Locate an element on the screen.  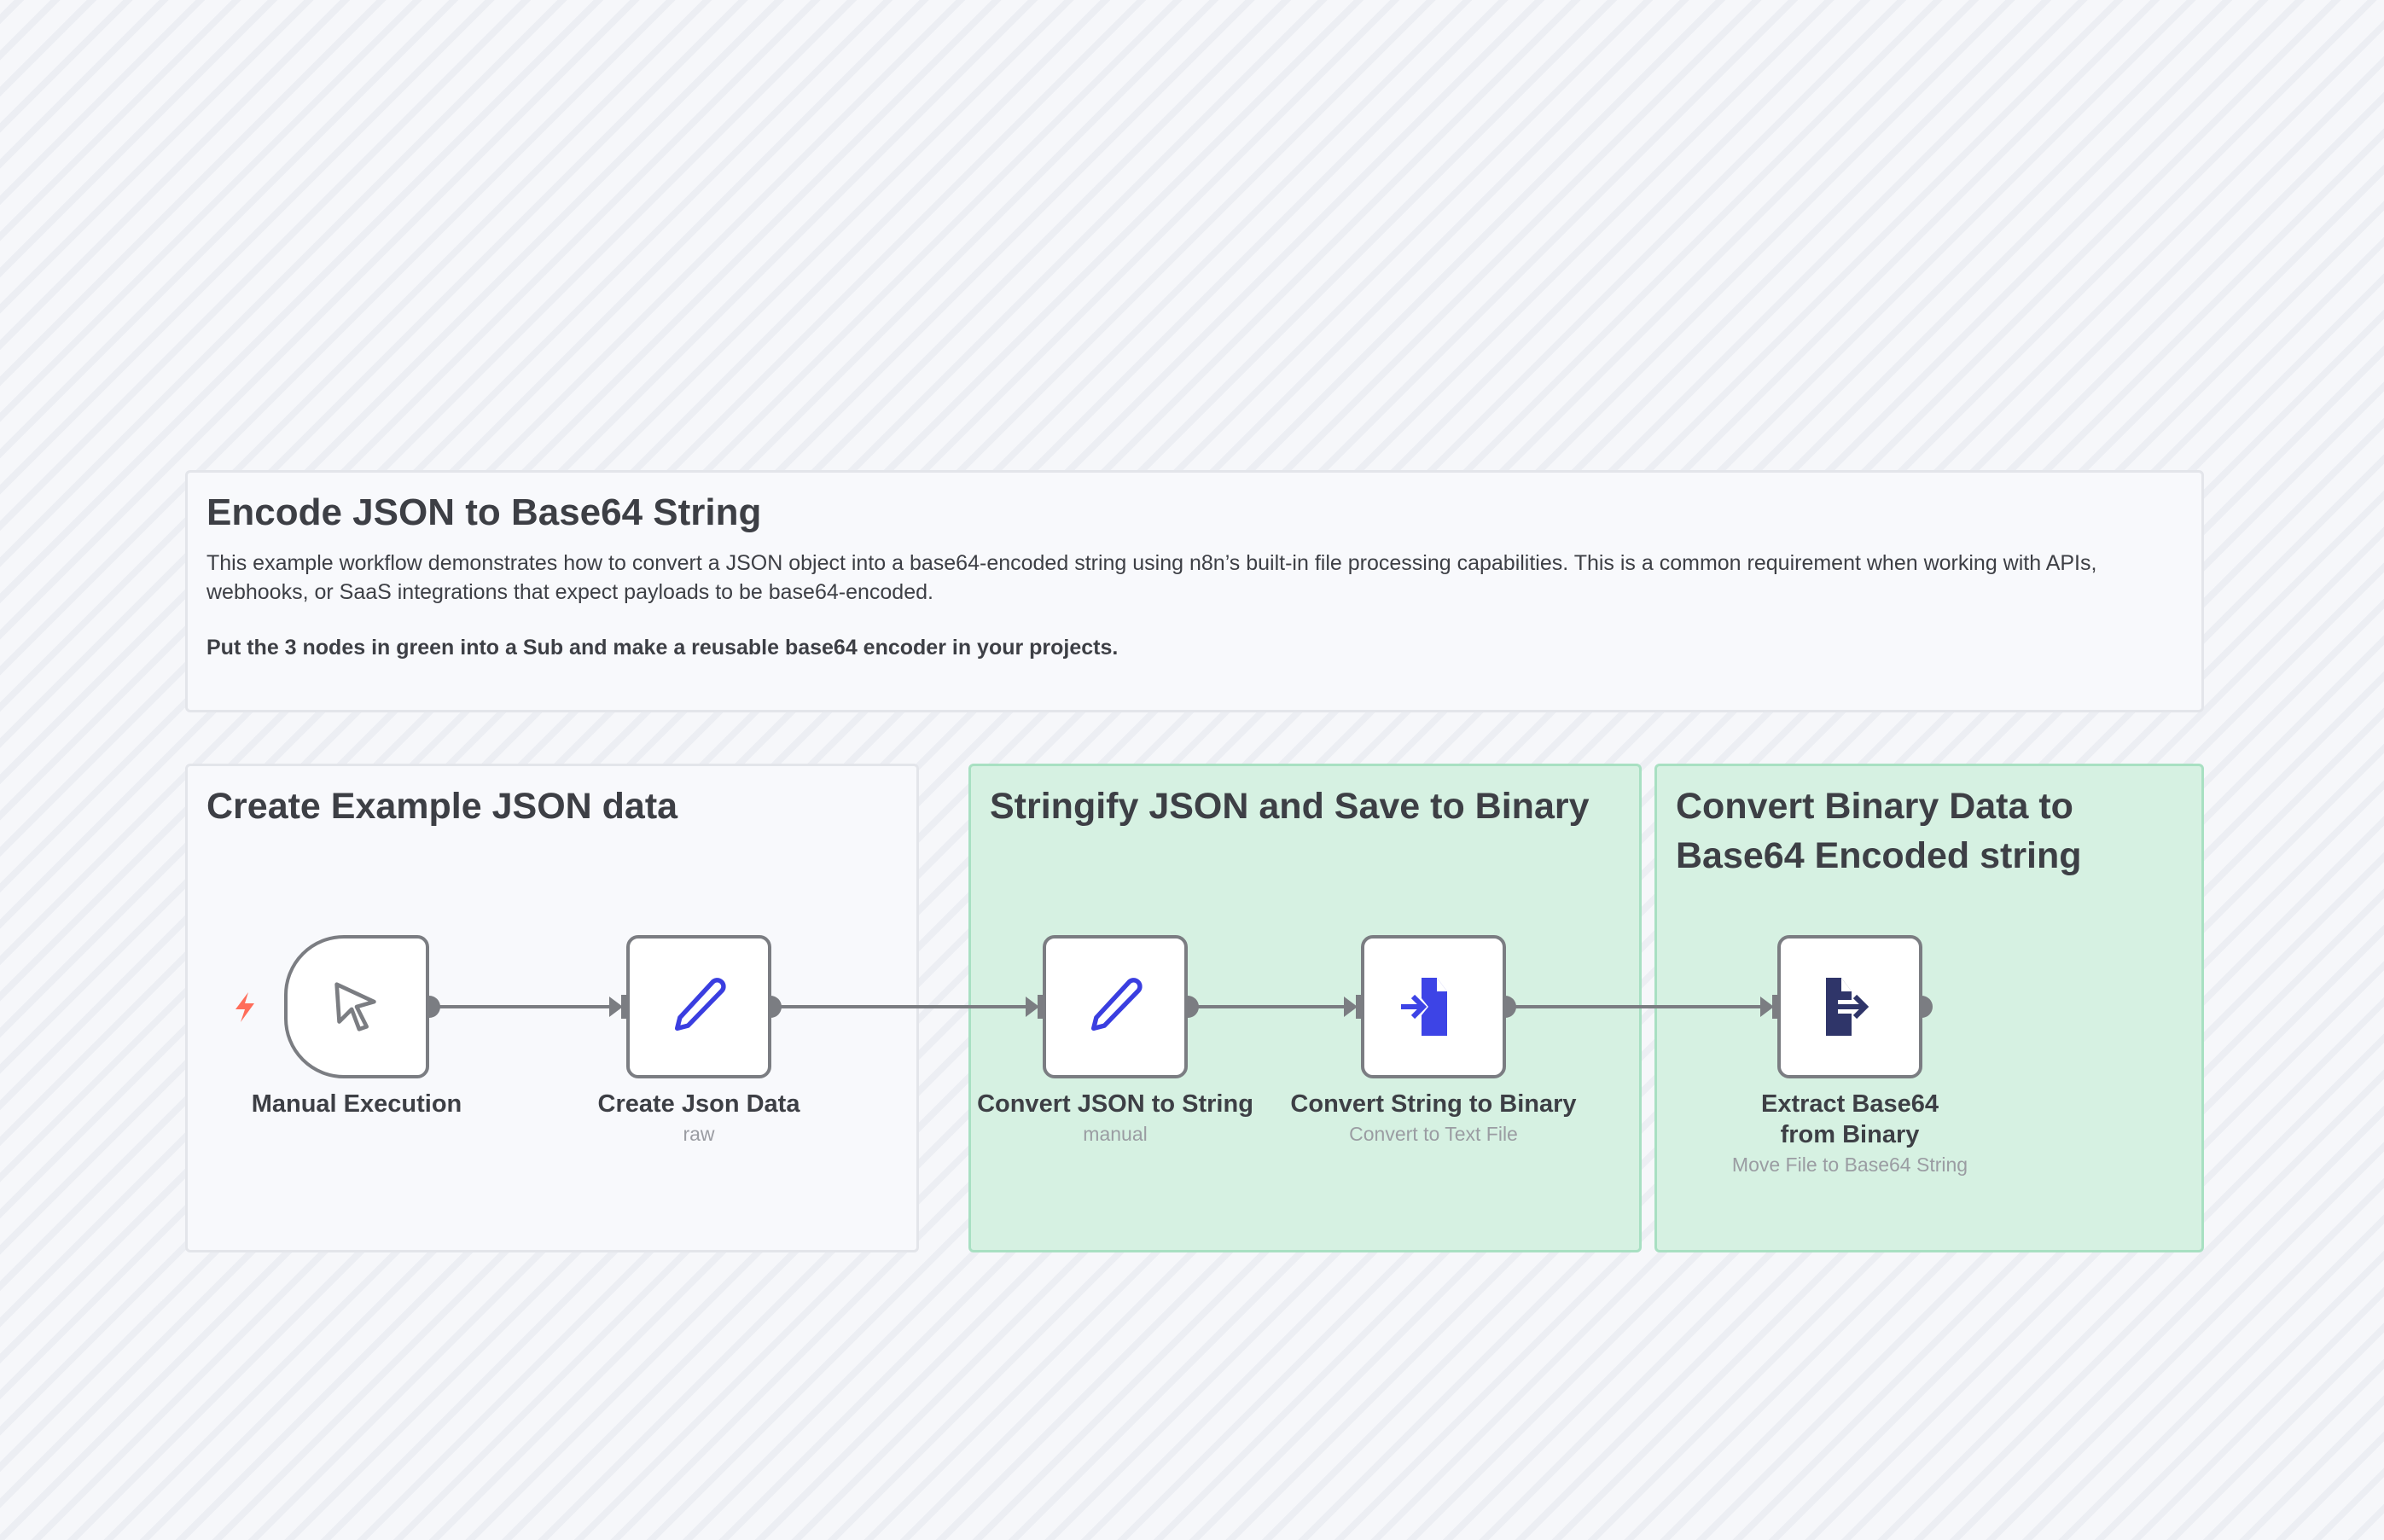
trigger-bolt-icon is located at coordinates (245, 1007).